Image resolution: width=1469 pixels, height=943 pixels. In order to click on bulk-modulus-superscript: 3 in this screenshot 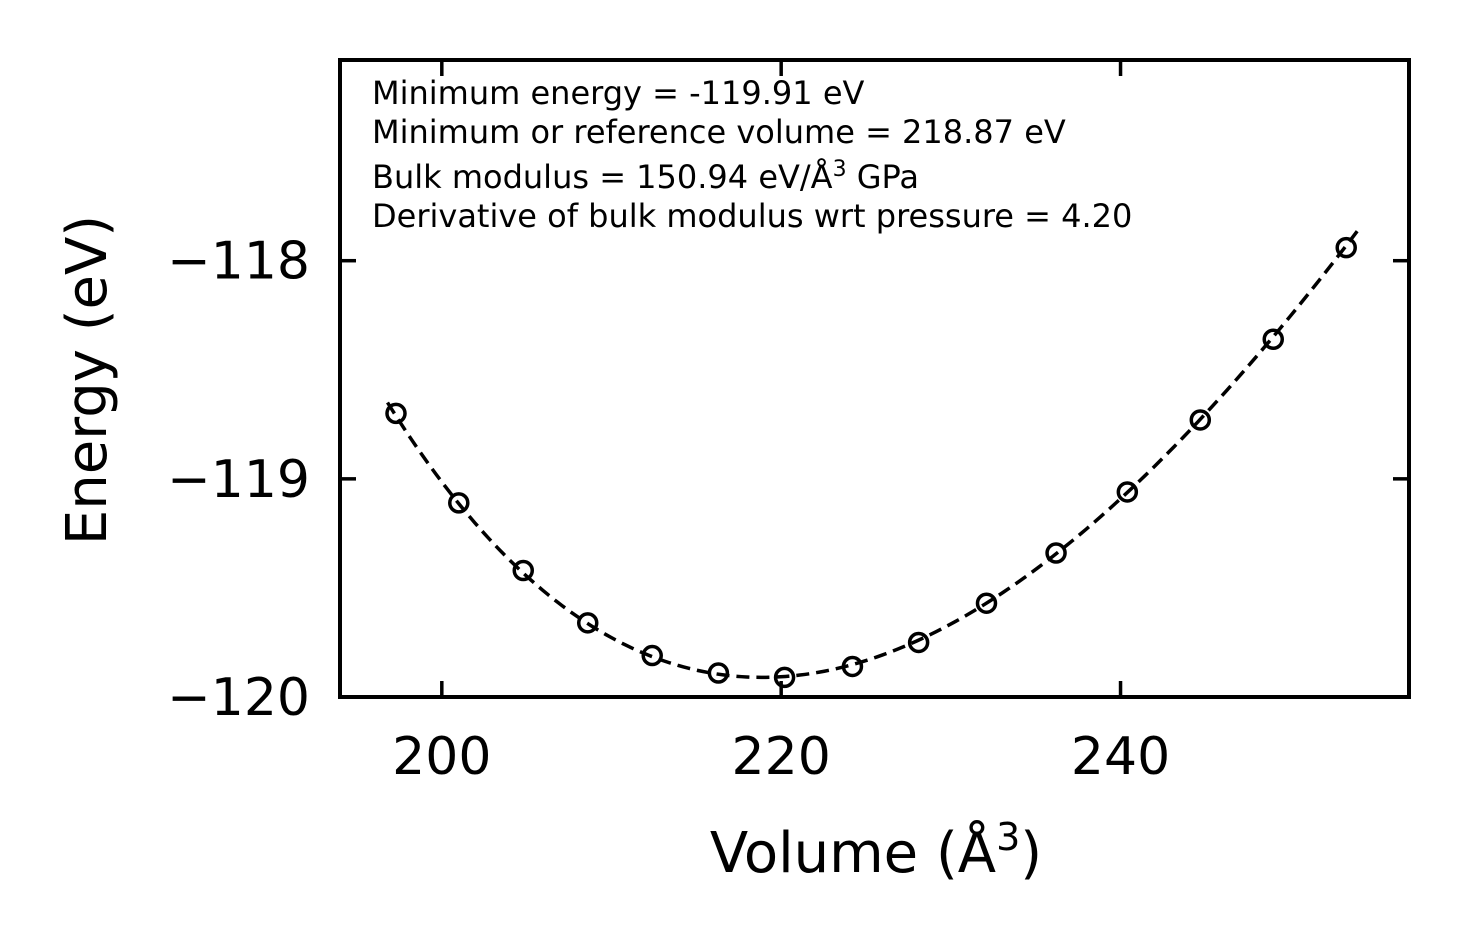, I will do `click(840, 169)`.